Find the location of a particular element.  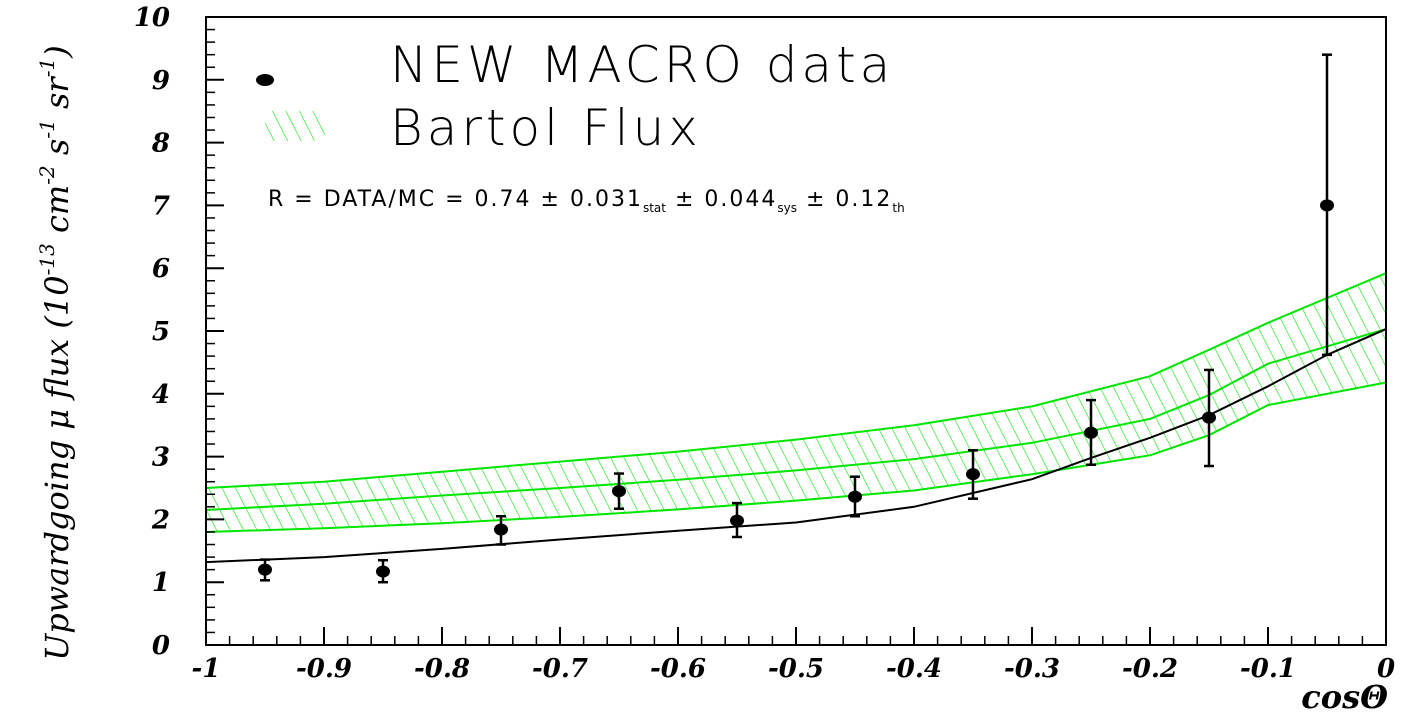

x-tick-label: -0.2 is located at coordinates (1150, 669).